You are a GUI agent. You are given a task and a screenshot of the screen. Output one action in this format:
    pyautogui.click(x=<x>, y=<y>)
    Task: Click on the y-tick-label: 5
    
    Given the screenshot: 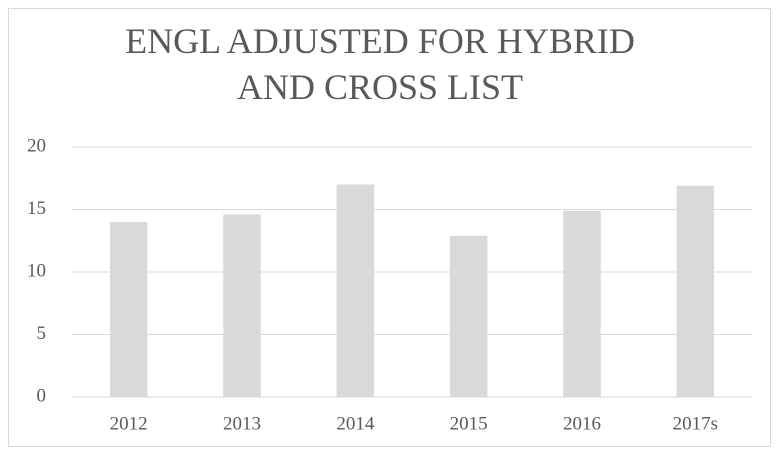 What is the action you would take?
    pyautogui.click(x=42, y=333)
    